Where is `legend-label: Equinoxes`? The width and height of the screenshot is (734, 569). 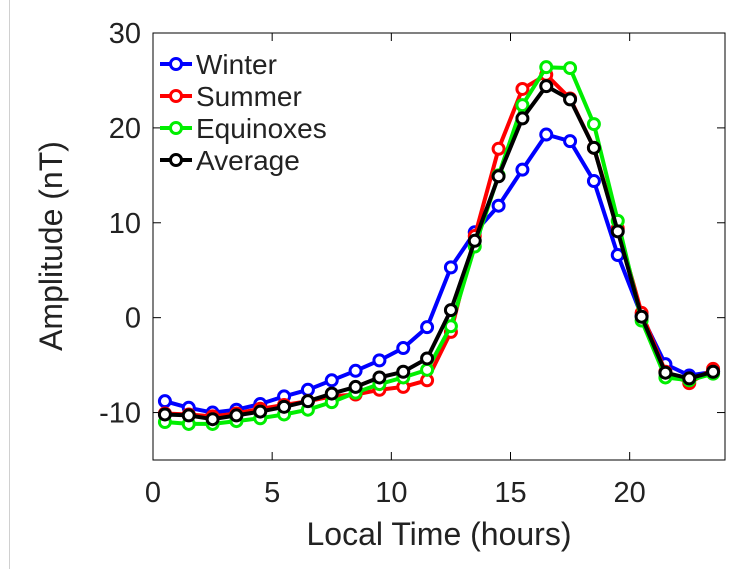
legend-label: Equinoxes is located at coordinates (261, 128).